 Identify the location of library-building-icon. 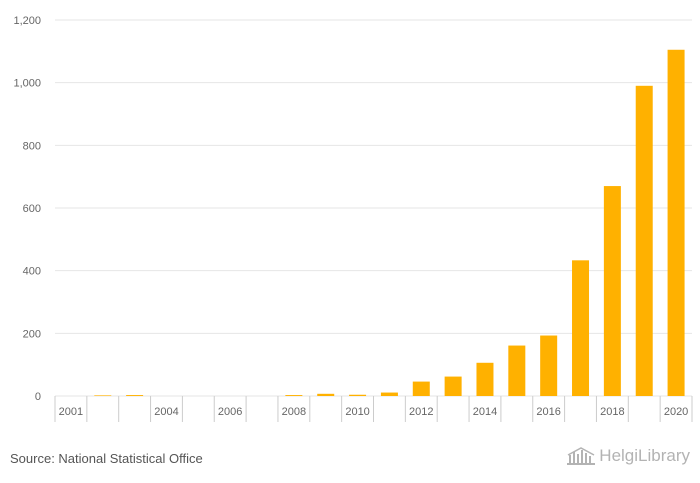
(581, 456).